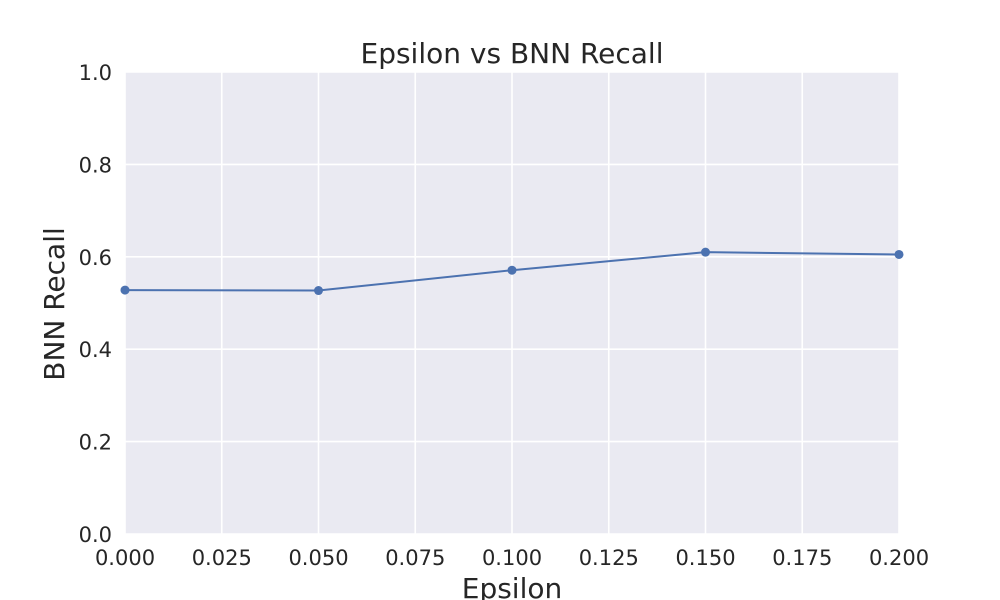 The height and width of the screenshot is (600, 1000). I want to click on y-axis-label: BNN Recall, so click(54, 304).